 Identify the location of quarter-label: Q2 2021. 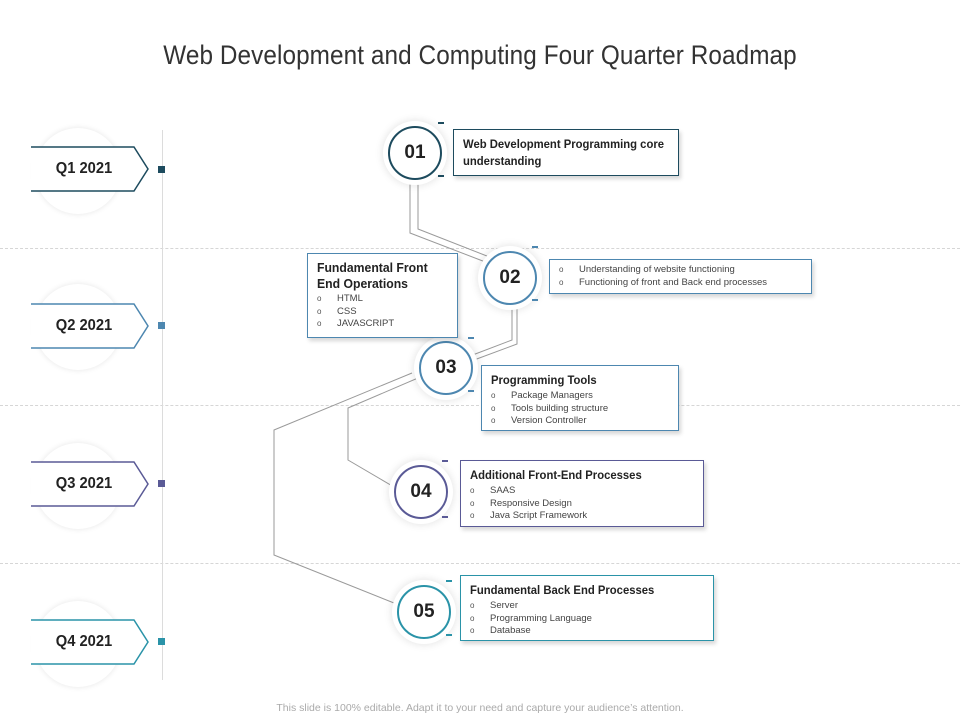
(84, 325).